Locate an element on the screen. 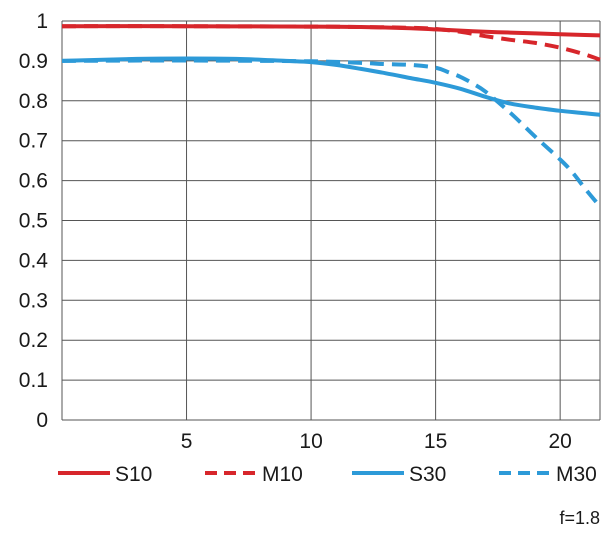  y-tick-label: 0.8 is located at coordinates (33, 101).